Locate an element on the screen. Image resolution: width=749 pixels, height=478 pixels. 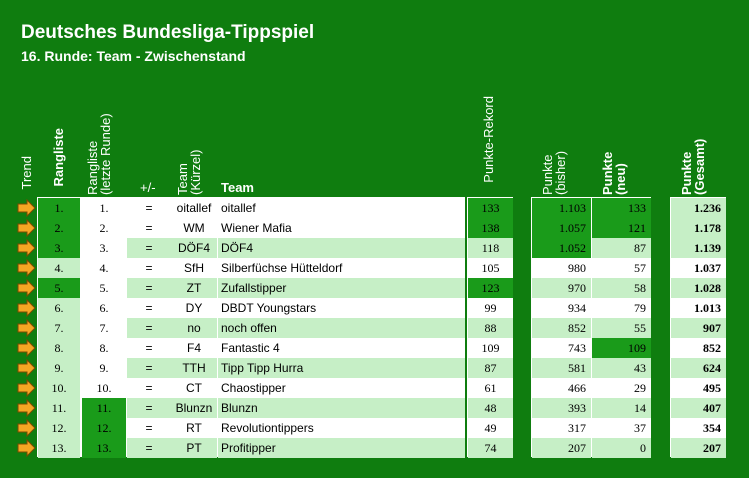
cell-bisher: 1.052 is located at coordinates (561, 248).